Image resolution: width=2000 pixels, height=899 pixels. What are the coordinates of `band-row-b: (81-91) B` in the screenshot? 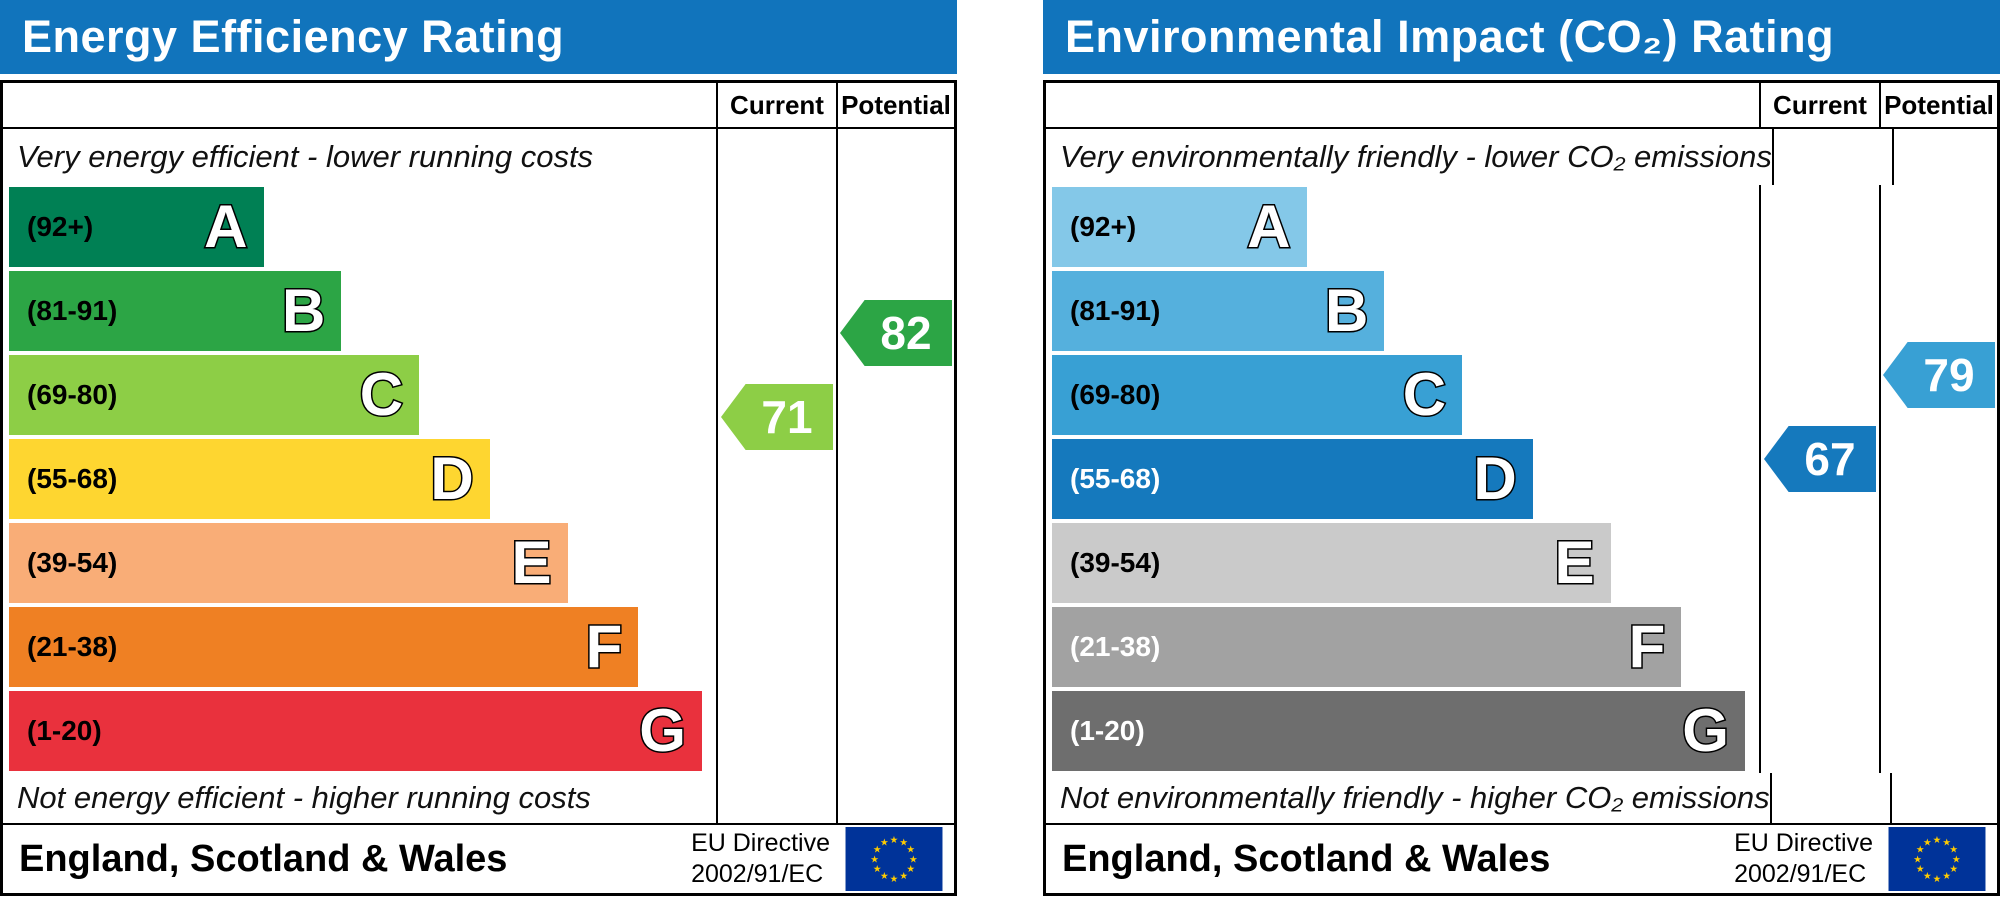 It's located at (1521, 311).